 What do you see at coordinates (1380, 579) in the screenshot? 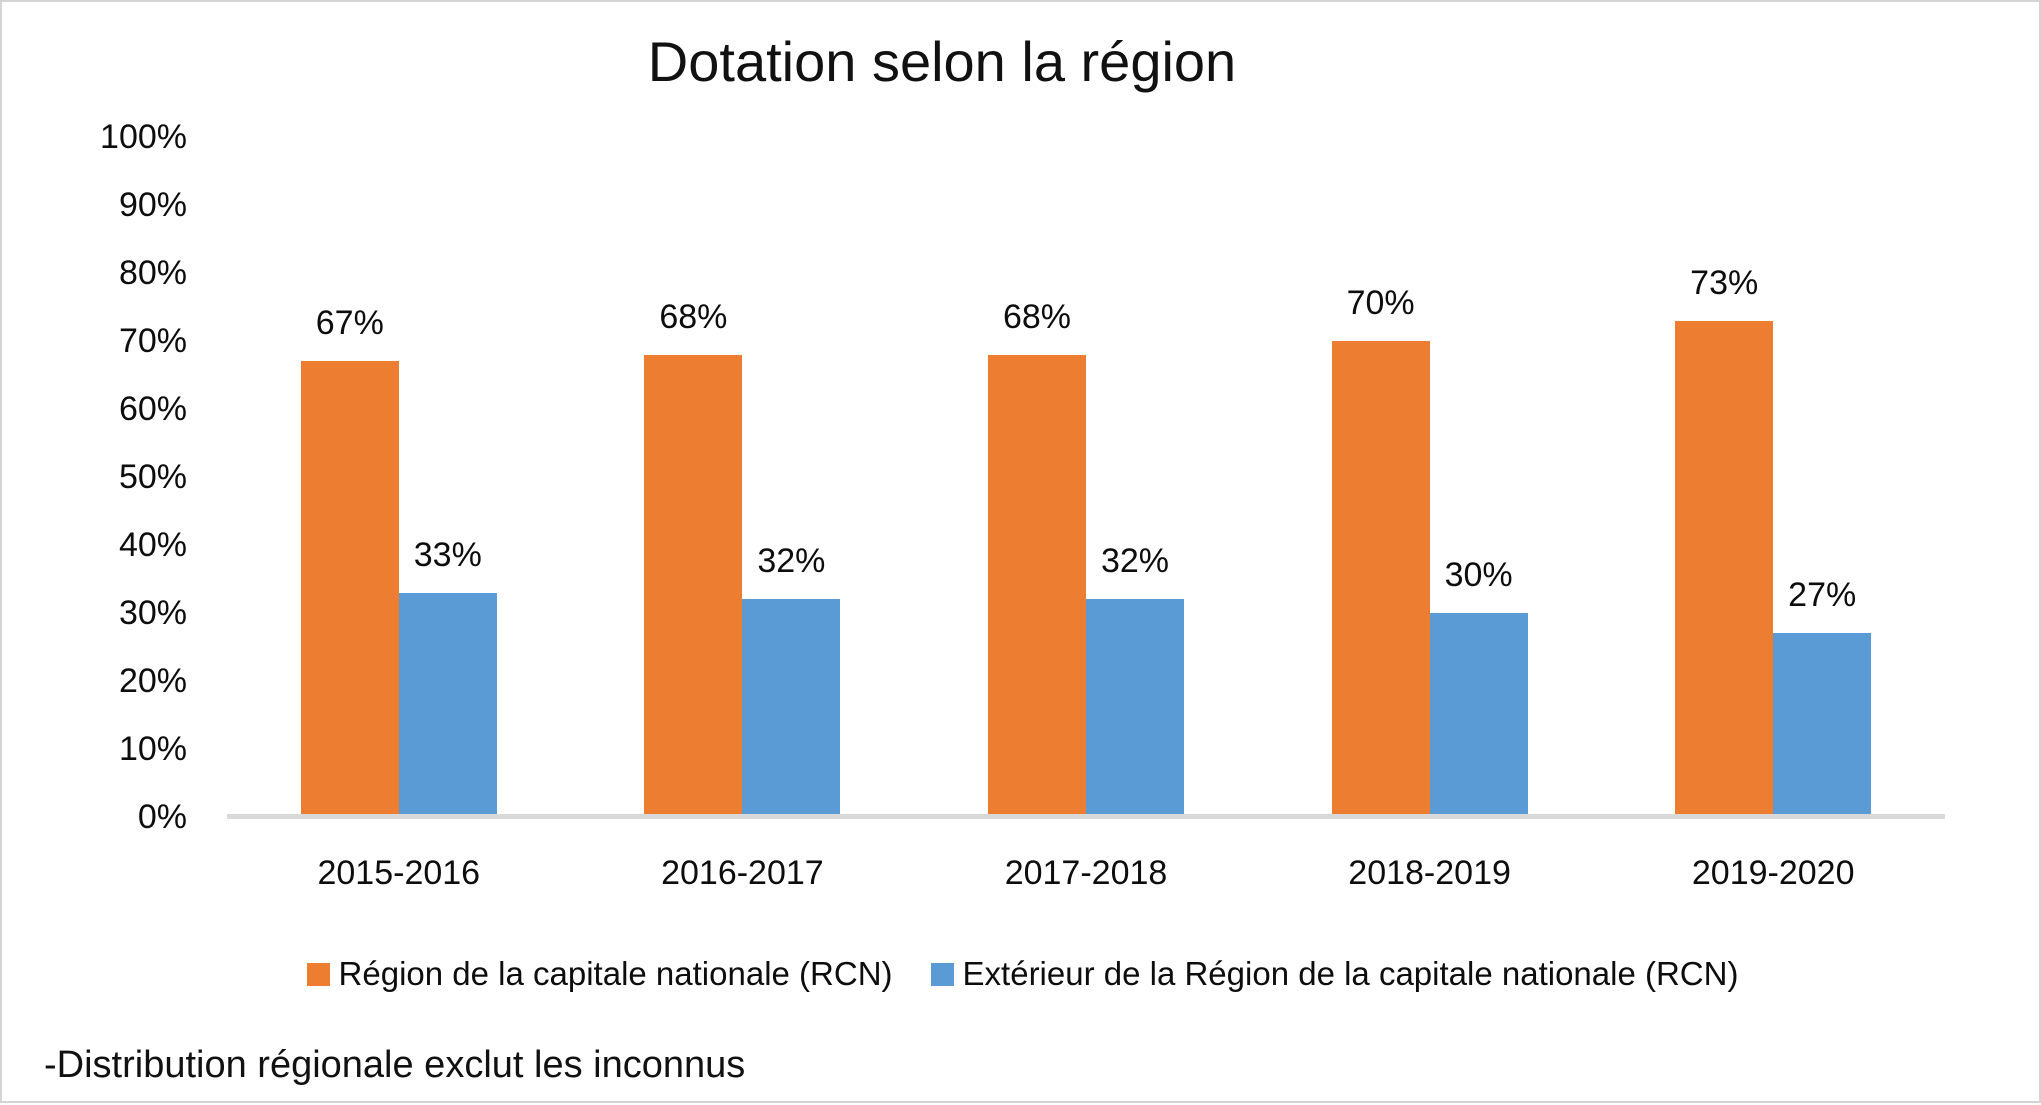
I see `bar-rcn-2018-2019` at bounding box center [1380, 579].